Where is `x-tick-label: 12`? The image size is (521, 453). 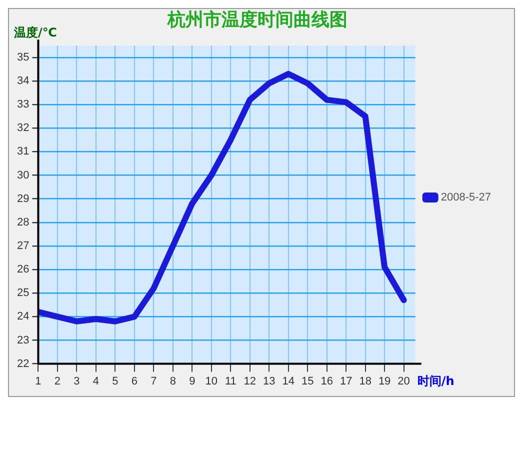
x-tick-label: 12 is located at coordinates (250, 381).